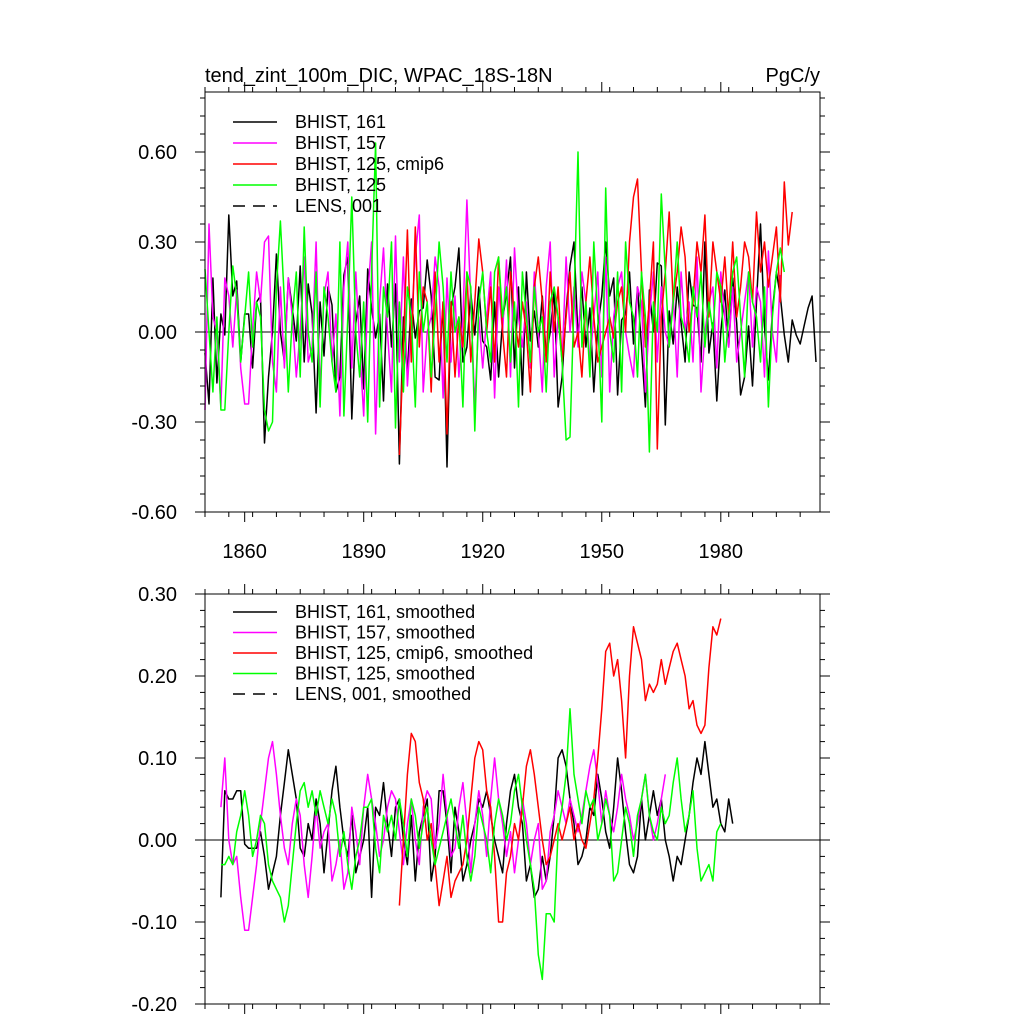  Describe the element at coordinates (154, 423) in the screenshot. I see `y-tick-label: -0.30` at that location.